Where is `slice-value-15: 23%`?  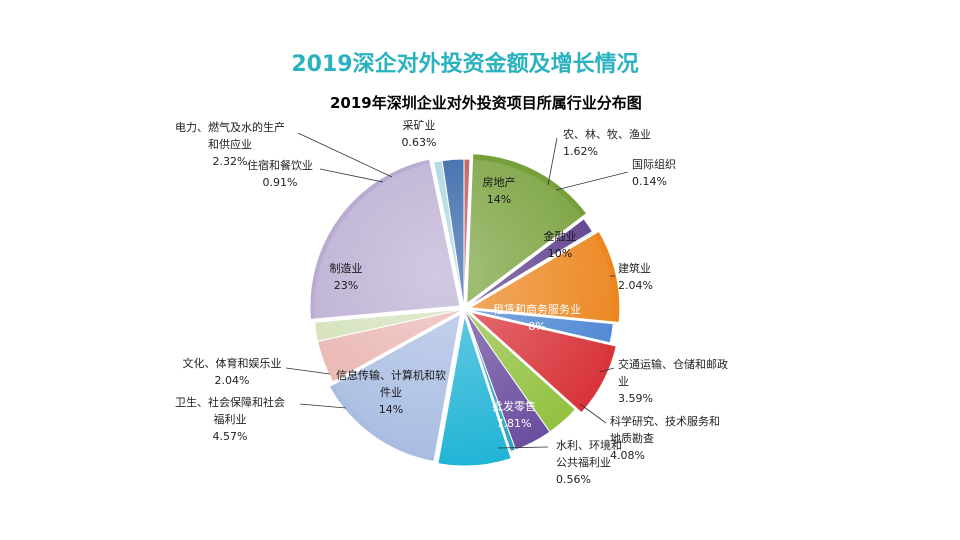 slice-value-15: 23% is located at coordinates (346, 285).